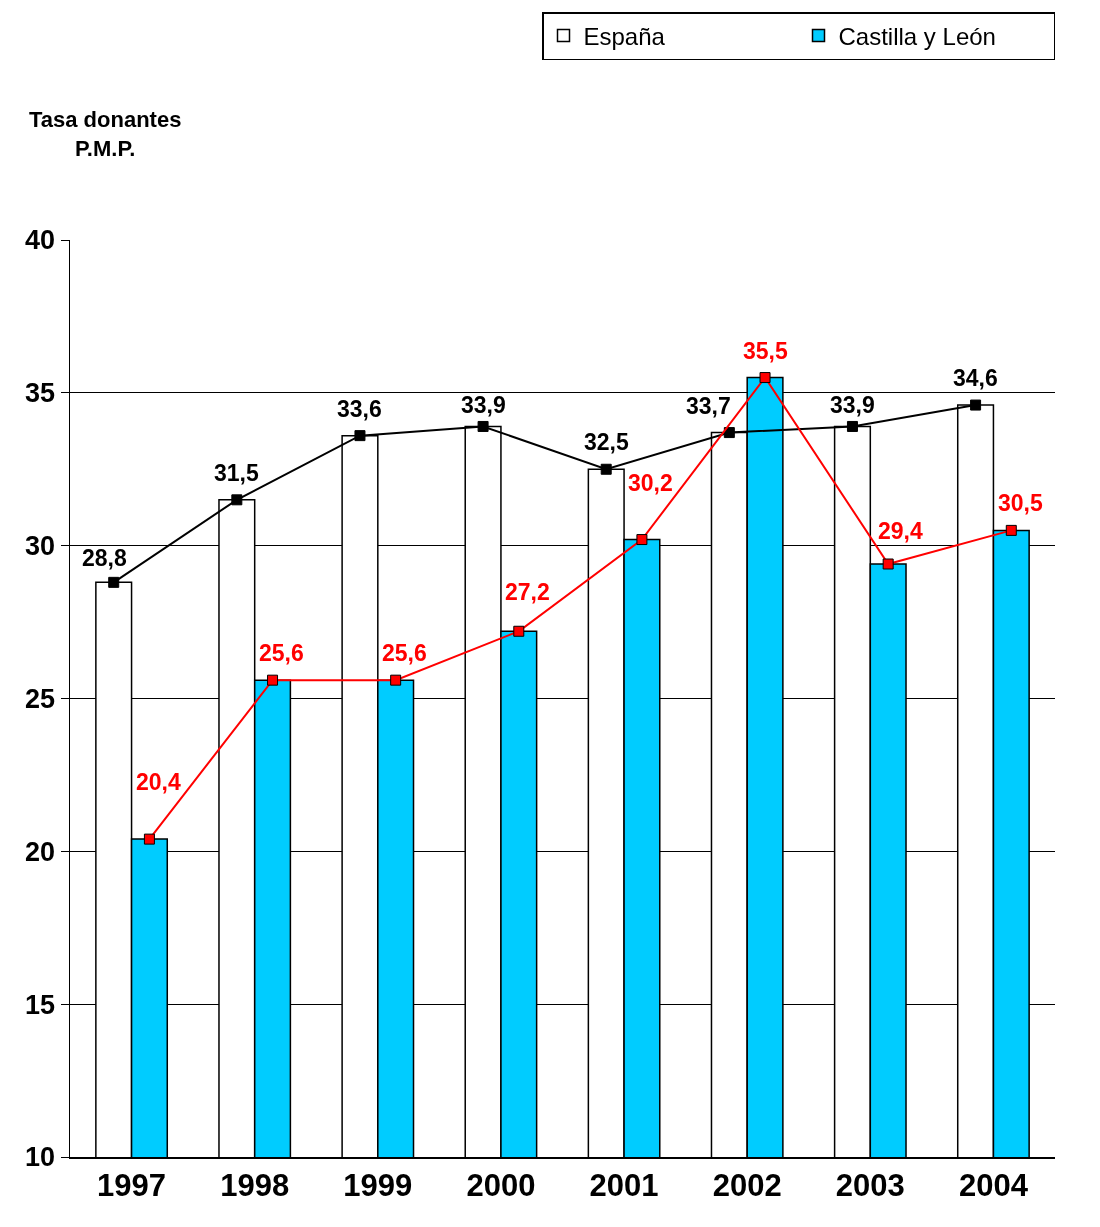  I want to click on data-label: 29,4, so click(900, 531).